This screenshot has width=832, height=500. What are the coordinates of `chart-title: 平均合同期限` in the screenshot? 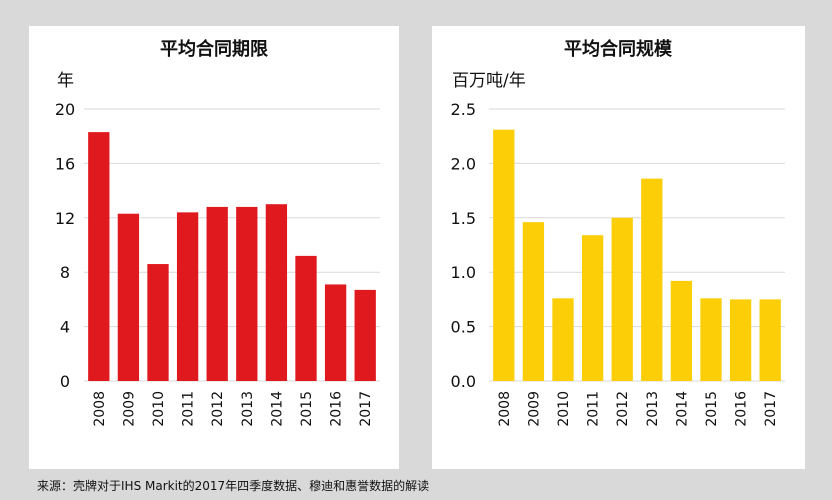 It's located at (214, 49).